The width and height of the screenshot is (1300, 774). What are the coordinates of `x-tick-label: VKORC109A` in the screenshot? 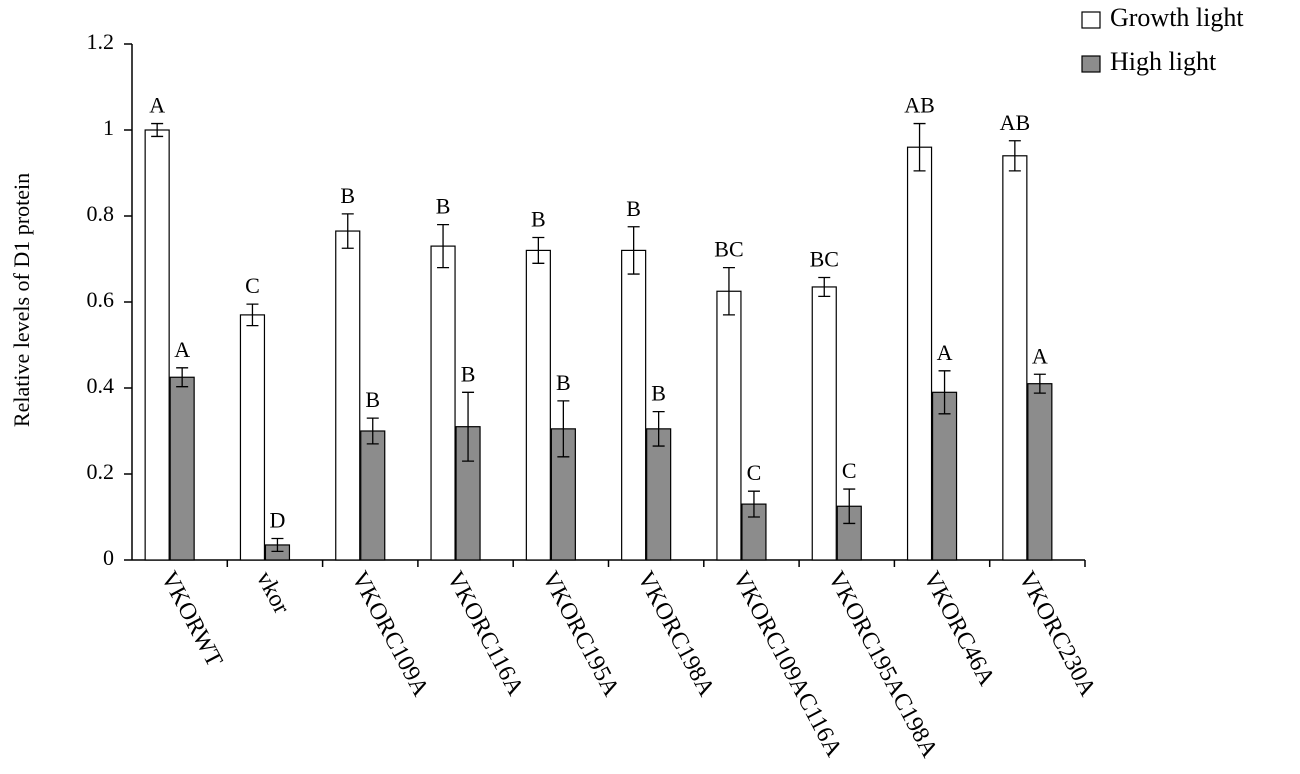 It's located at (390, 634).